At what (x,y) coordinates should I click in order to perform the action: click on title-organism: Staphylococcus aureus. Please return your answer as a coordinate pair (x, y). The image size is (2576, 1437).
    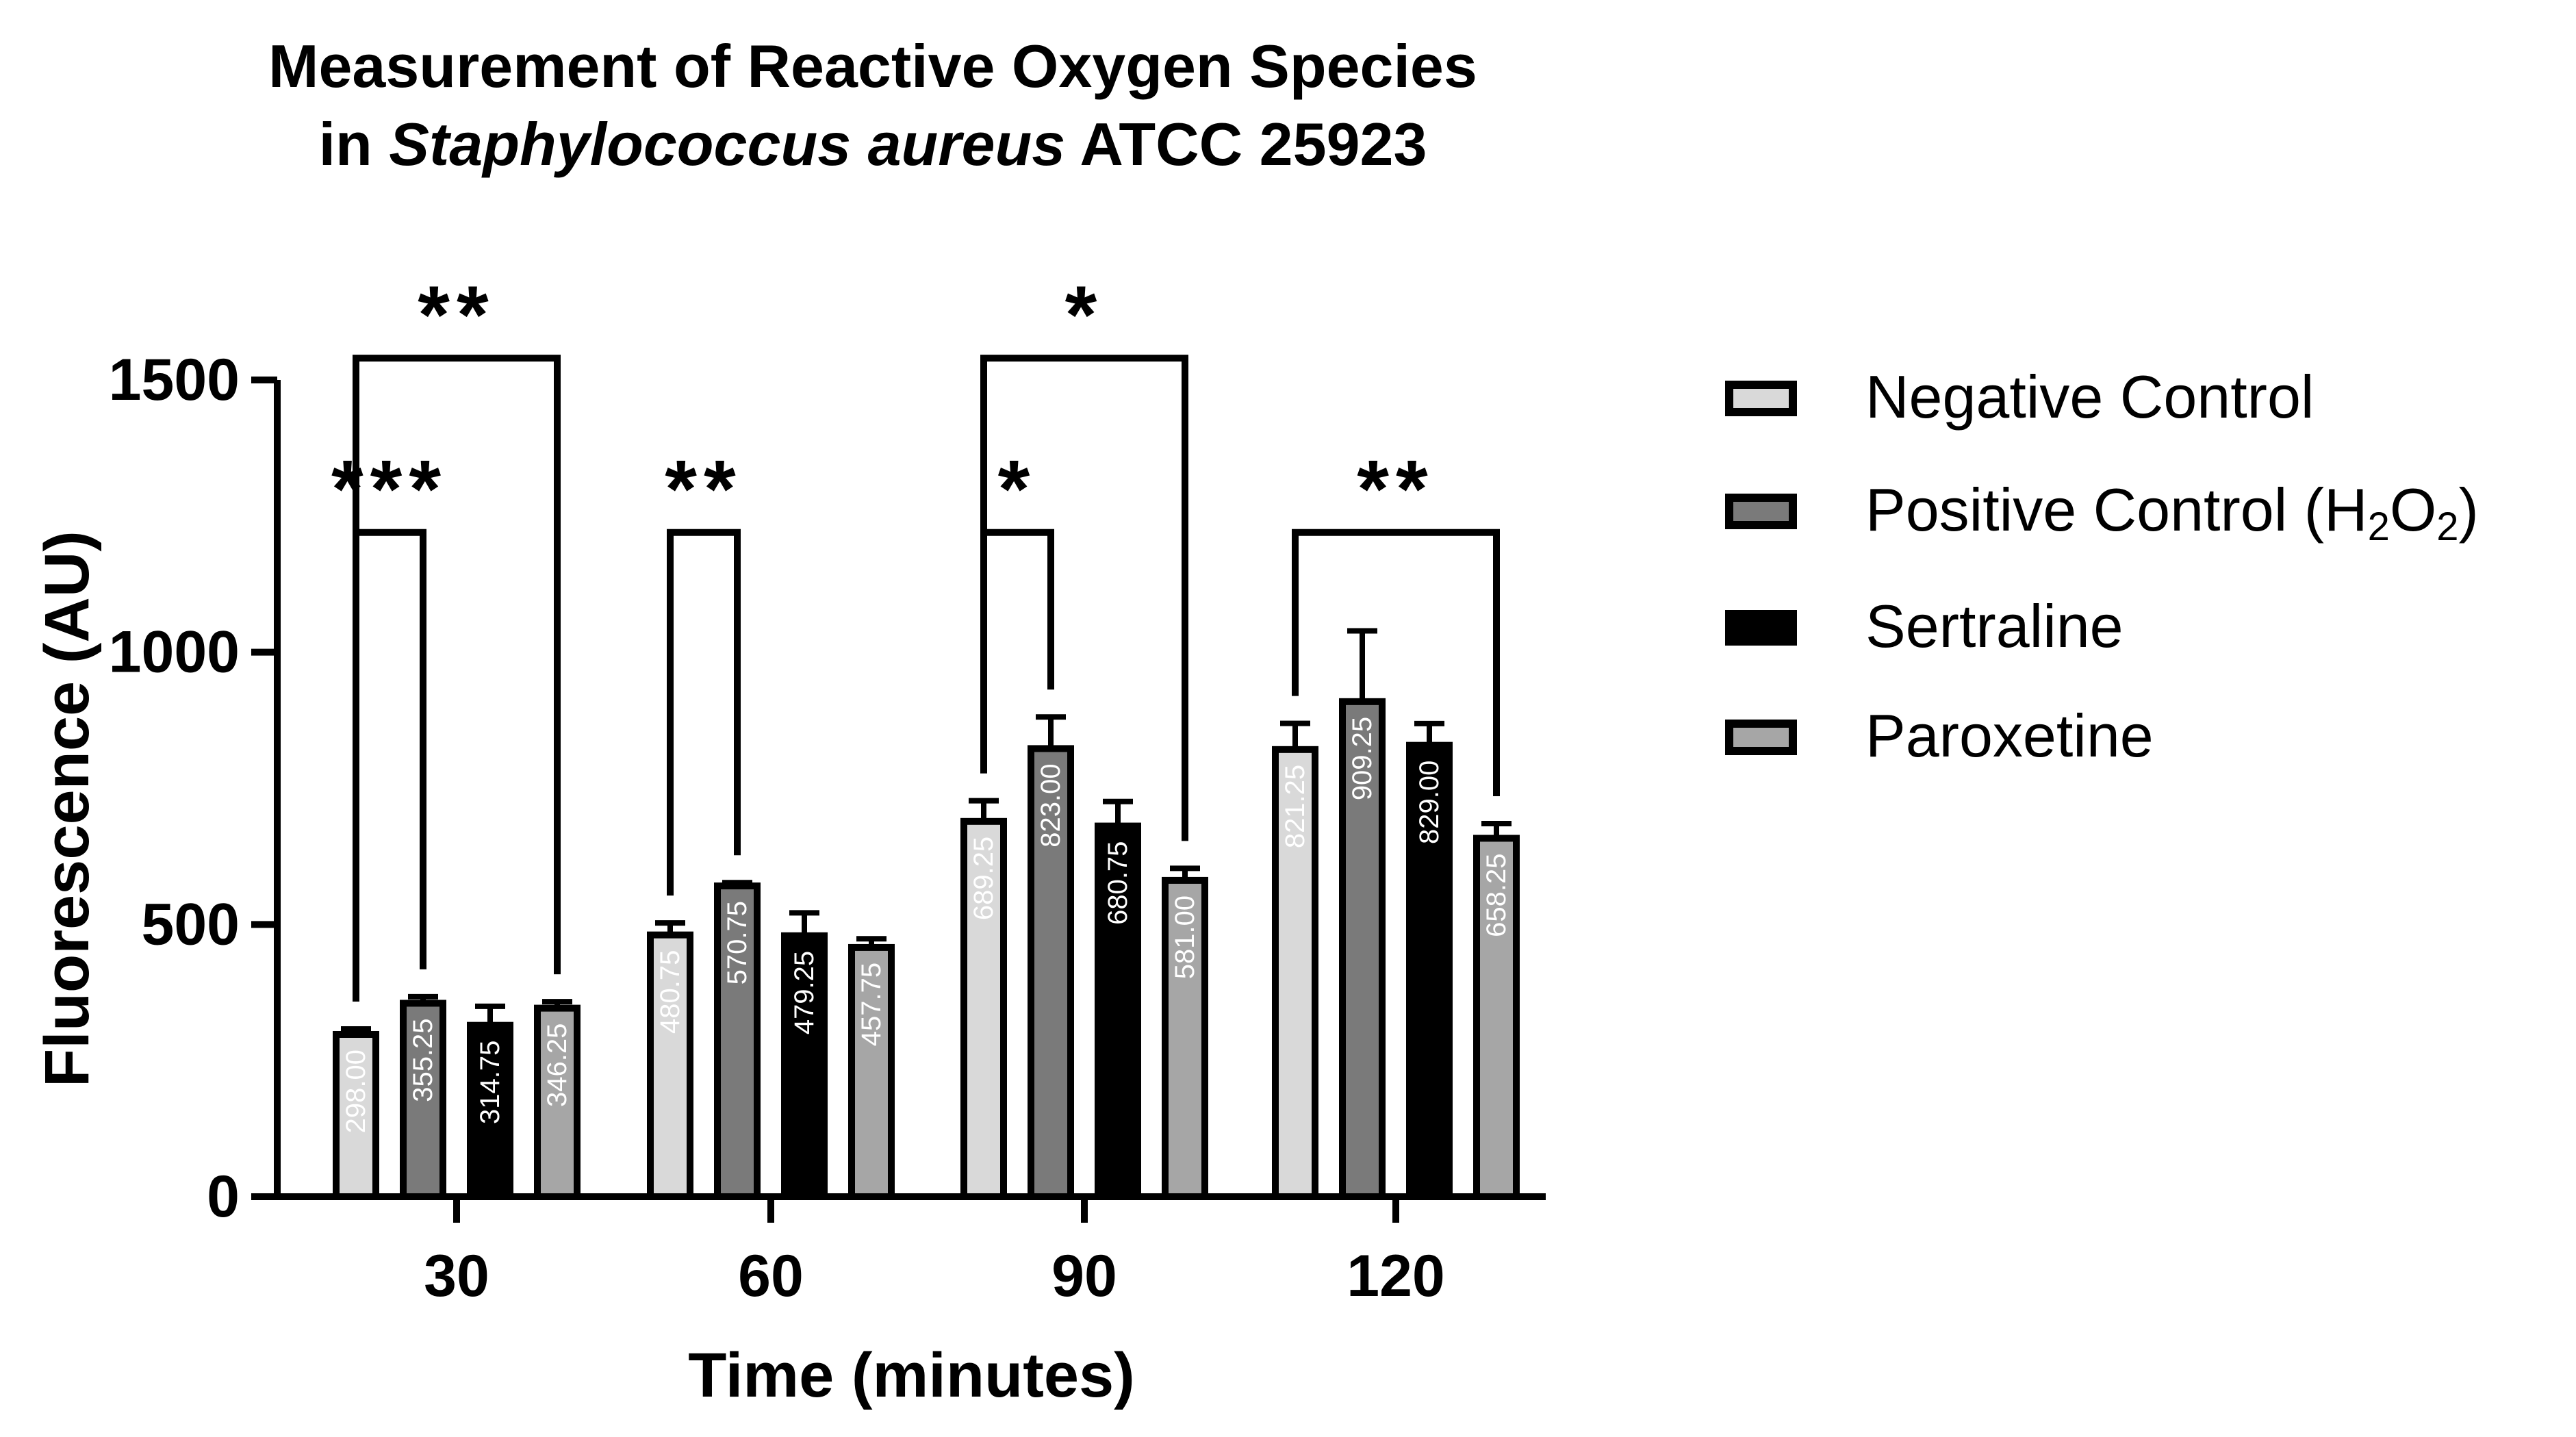
    Looking at the image, I should click on (727, 144).